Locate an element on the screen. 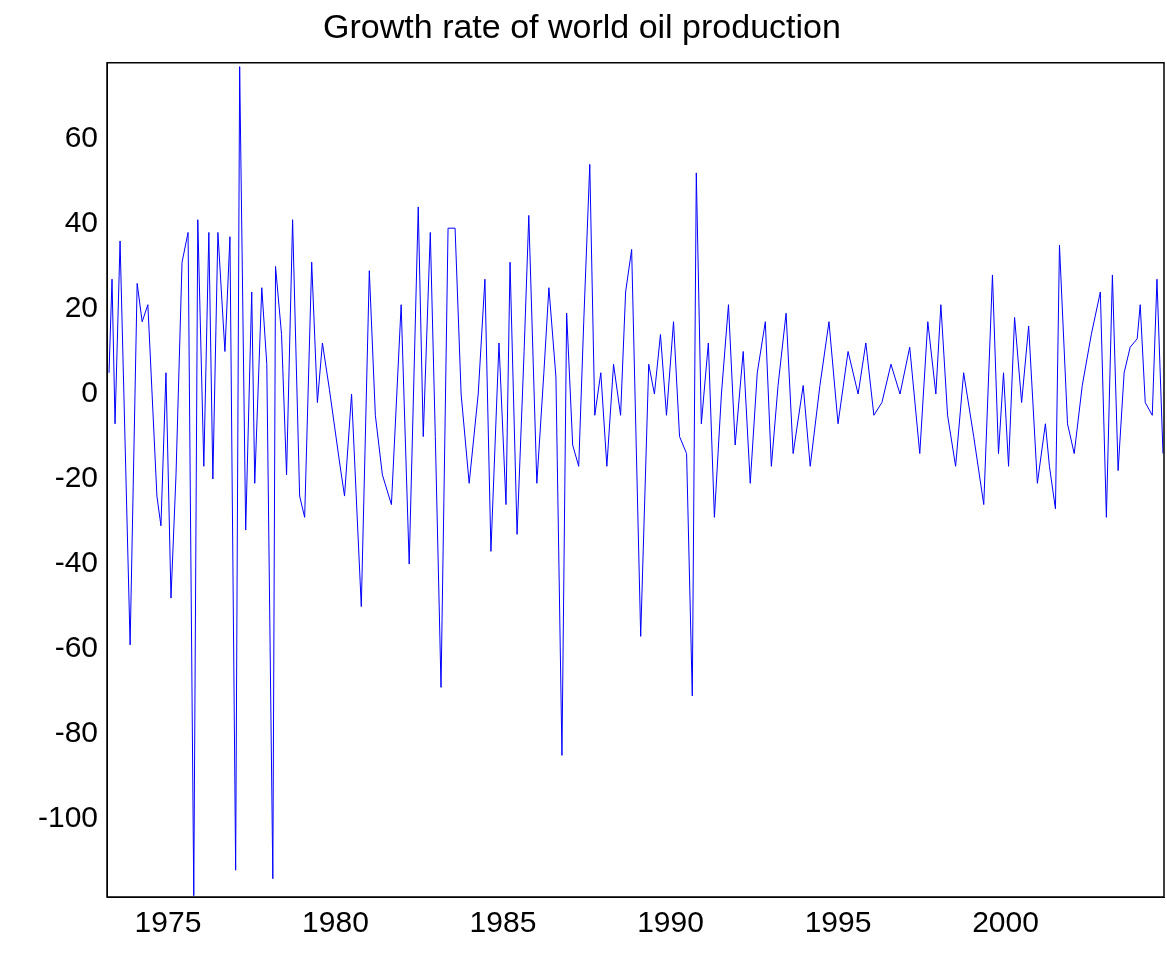  x-tick-label: 1975 is located at coordinates (168, 922).